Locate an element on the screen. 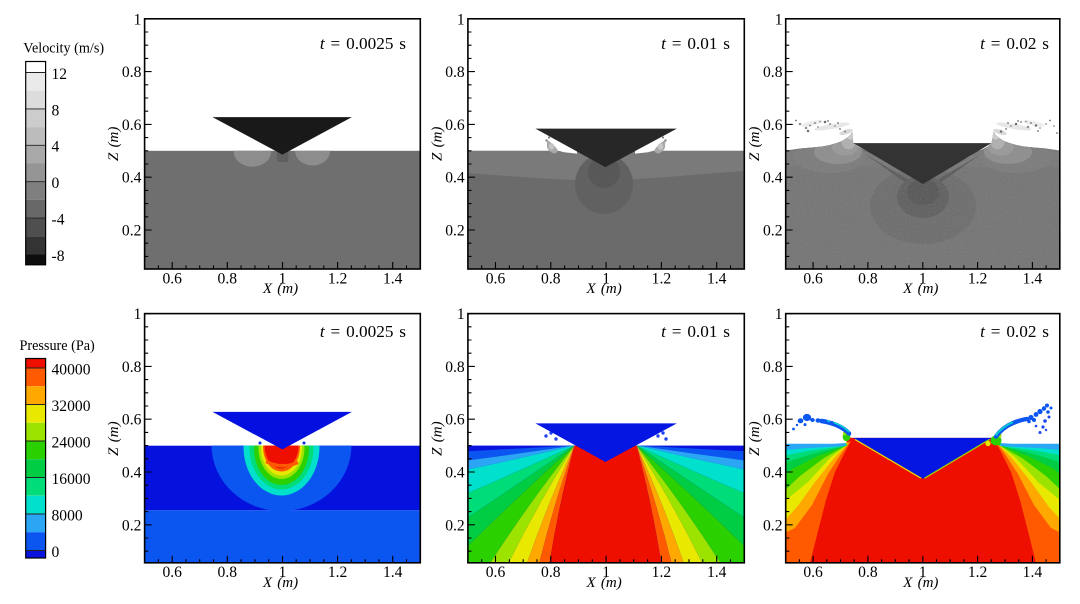  svg-text: Pressure (Pa) is located at coordinates (58, 346).